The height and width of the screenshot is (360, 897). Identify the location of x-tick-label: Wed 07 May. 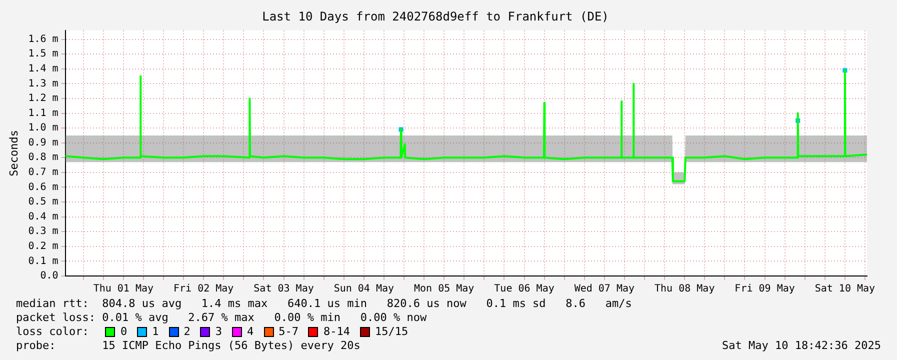
(604, 289).